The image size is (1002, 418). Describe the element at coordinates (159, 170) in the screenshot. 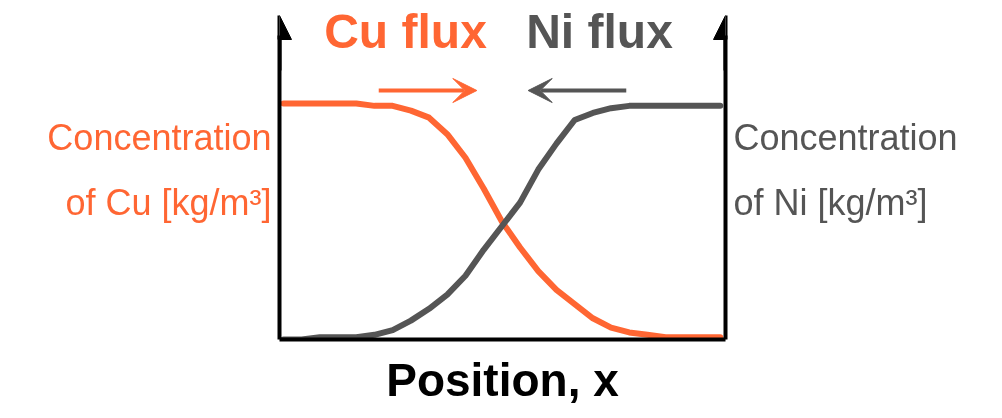

I see `y-axis-title: Concentration of Cu [kg/m³]` at that location.